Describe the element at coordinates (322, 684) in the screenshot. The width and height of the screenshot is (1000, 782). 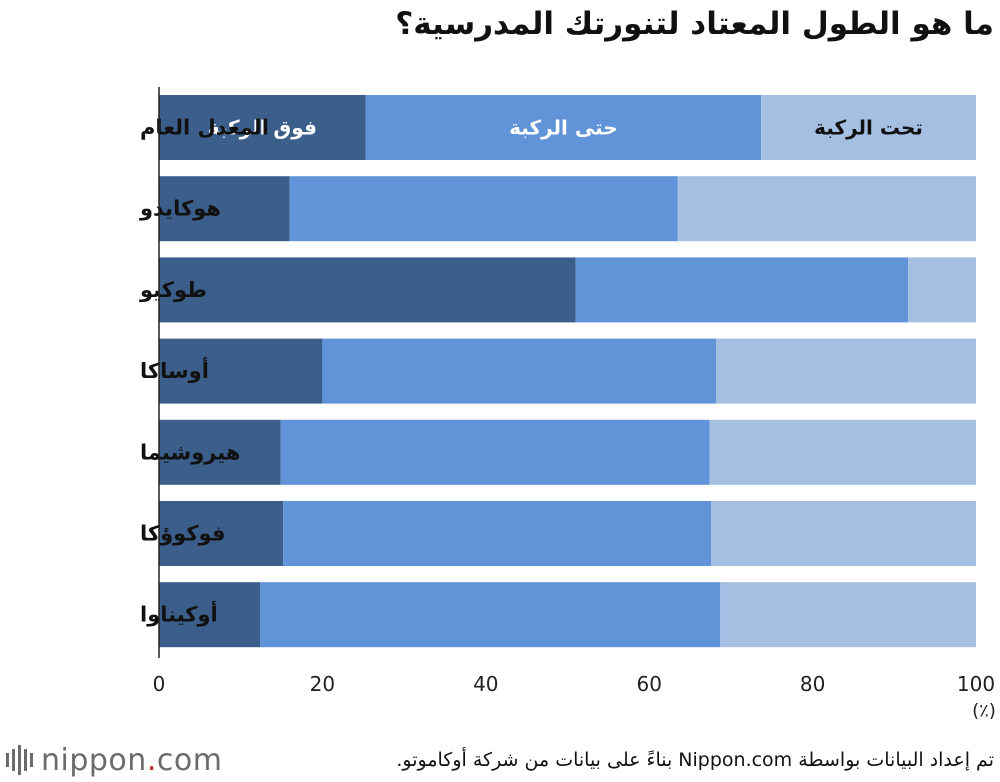
I see `x-tick-label: 20` at that location.